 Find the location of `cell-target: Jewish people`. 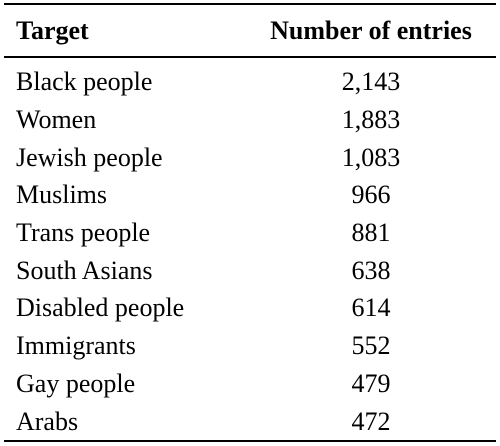

cell-target: Jewish people is located at coordinates (89, 157).